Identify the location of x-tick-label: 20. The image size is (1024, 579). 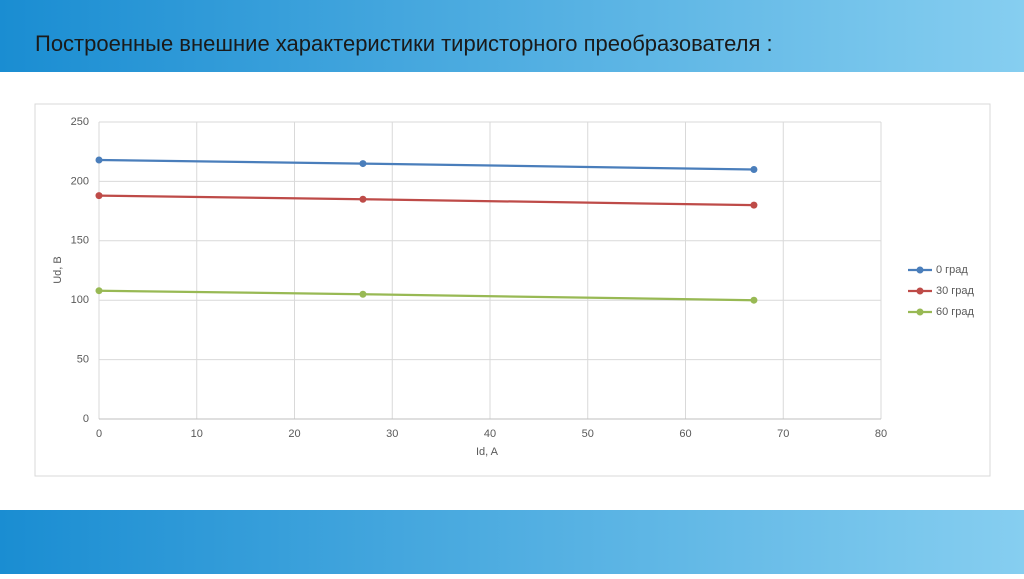
(294, 434).